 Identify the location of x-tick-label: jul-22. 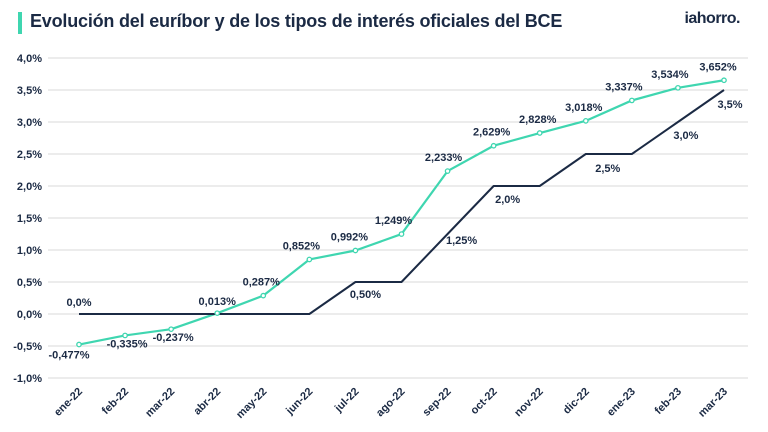
(347, 401).